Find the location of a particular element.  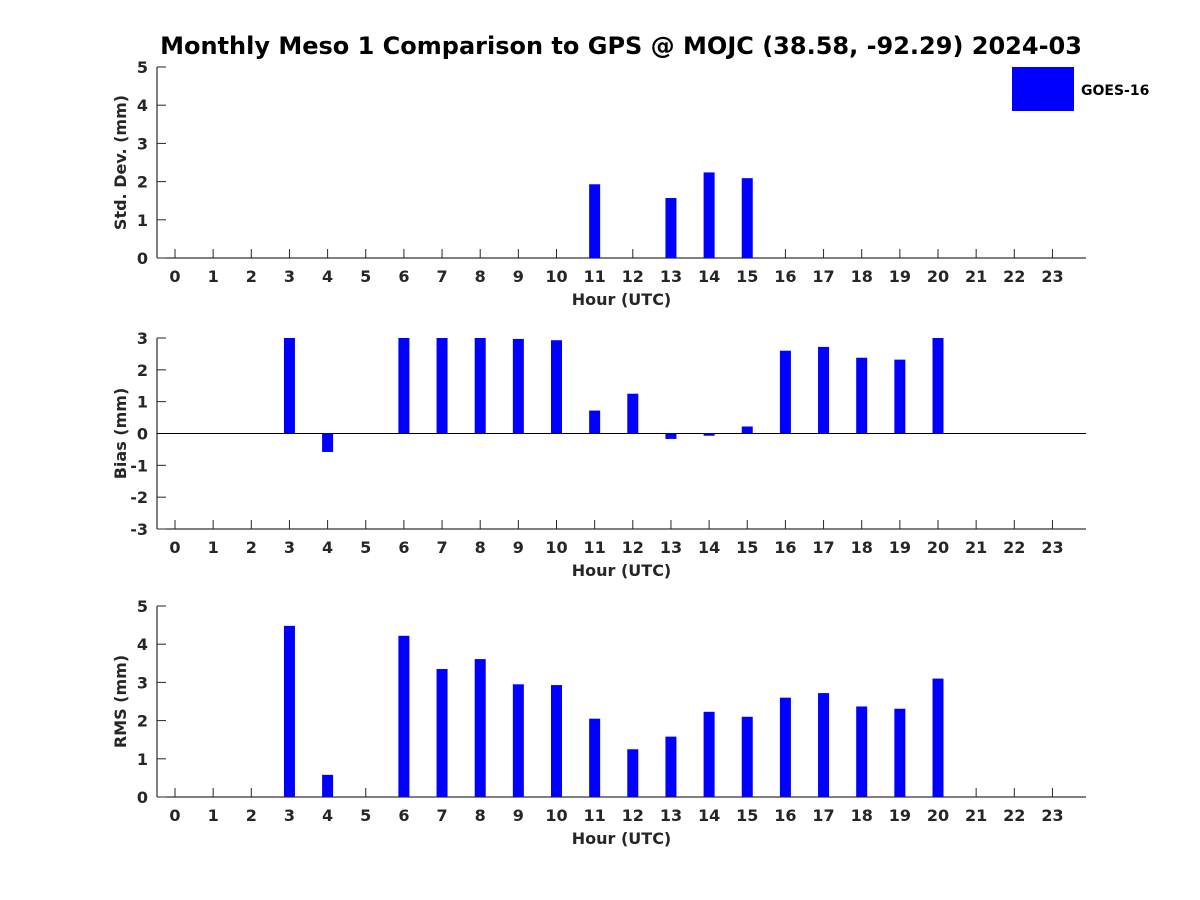

bias-xtick-label: 0 is located at coordinates (174, 547).